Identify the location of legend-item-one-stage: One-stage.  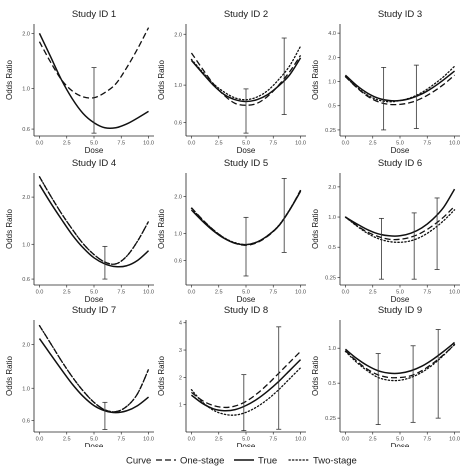
(190, 461).